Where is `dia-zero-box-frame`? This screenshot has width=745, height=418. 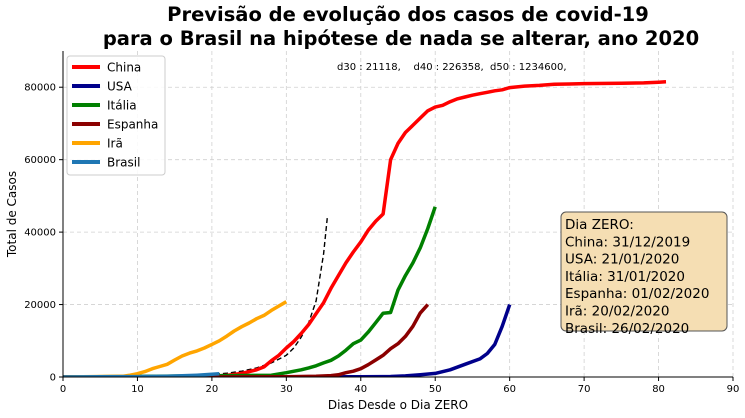
dia-zero-box-frame is located at coordinates (644, 271).